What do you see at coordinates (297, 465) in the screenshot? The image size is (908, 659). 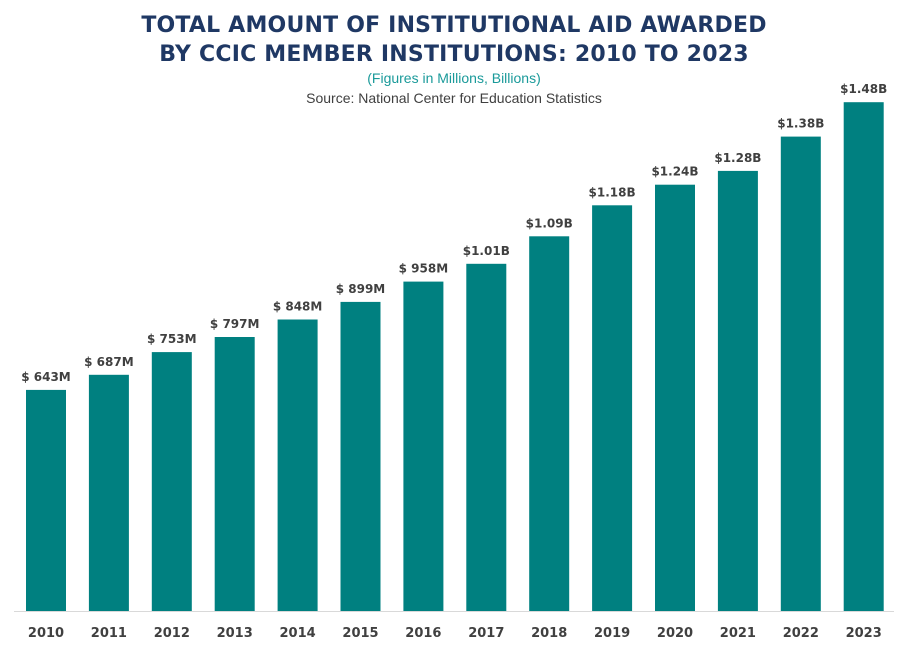 I see `bar-2014` at bounding box center [297, 465].